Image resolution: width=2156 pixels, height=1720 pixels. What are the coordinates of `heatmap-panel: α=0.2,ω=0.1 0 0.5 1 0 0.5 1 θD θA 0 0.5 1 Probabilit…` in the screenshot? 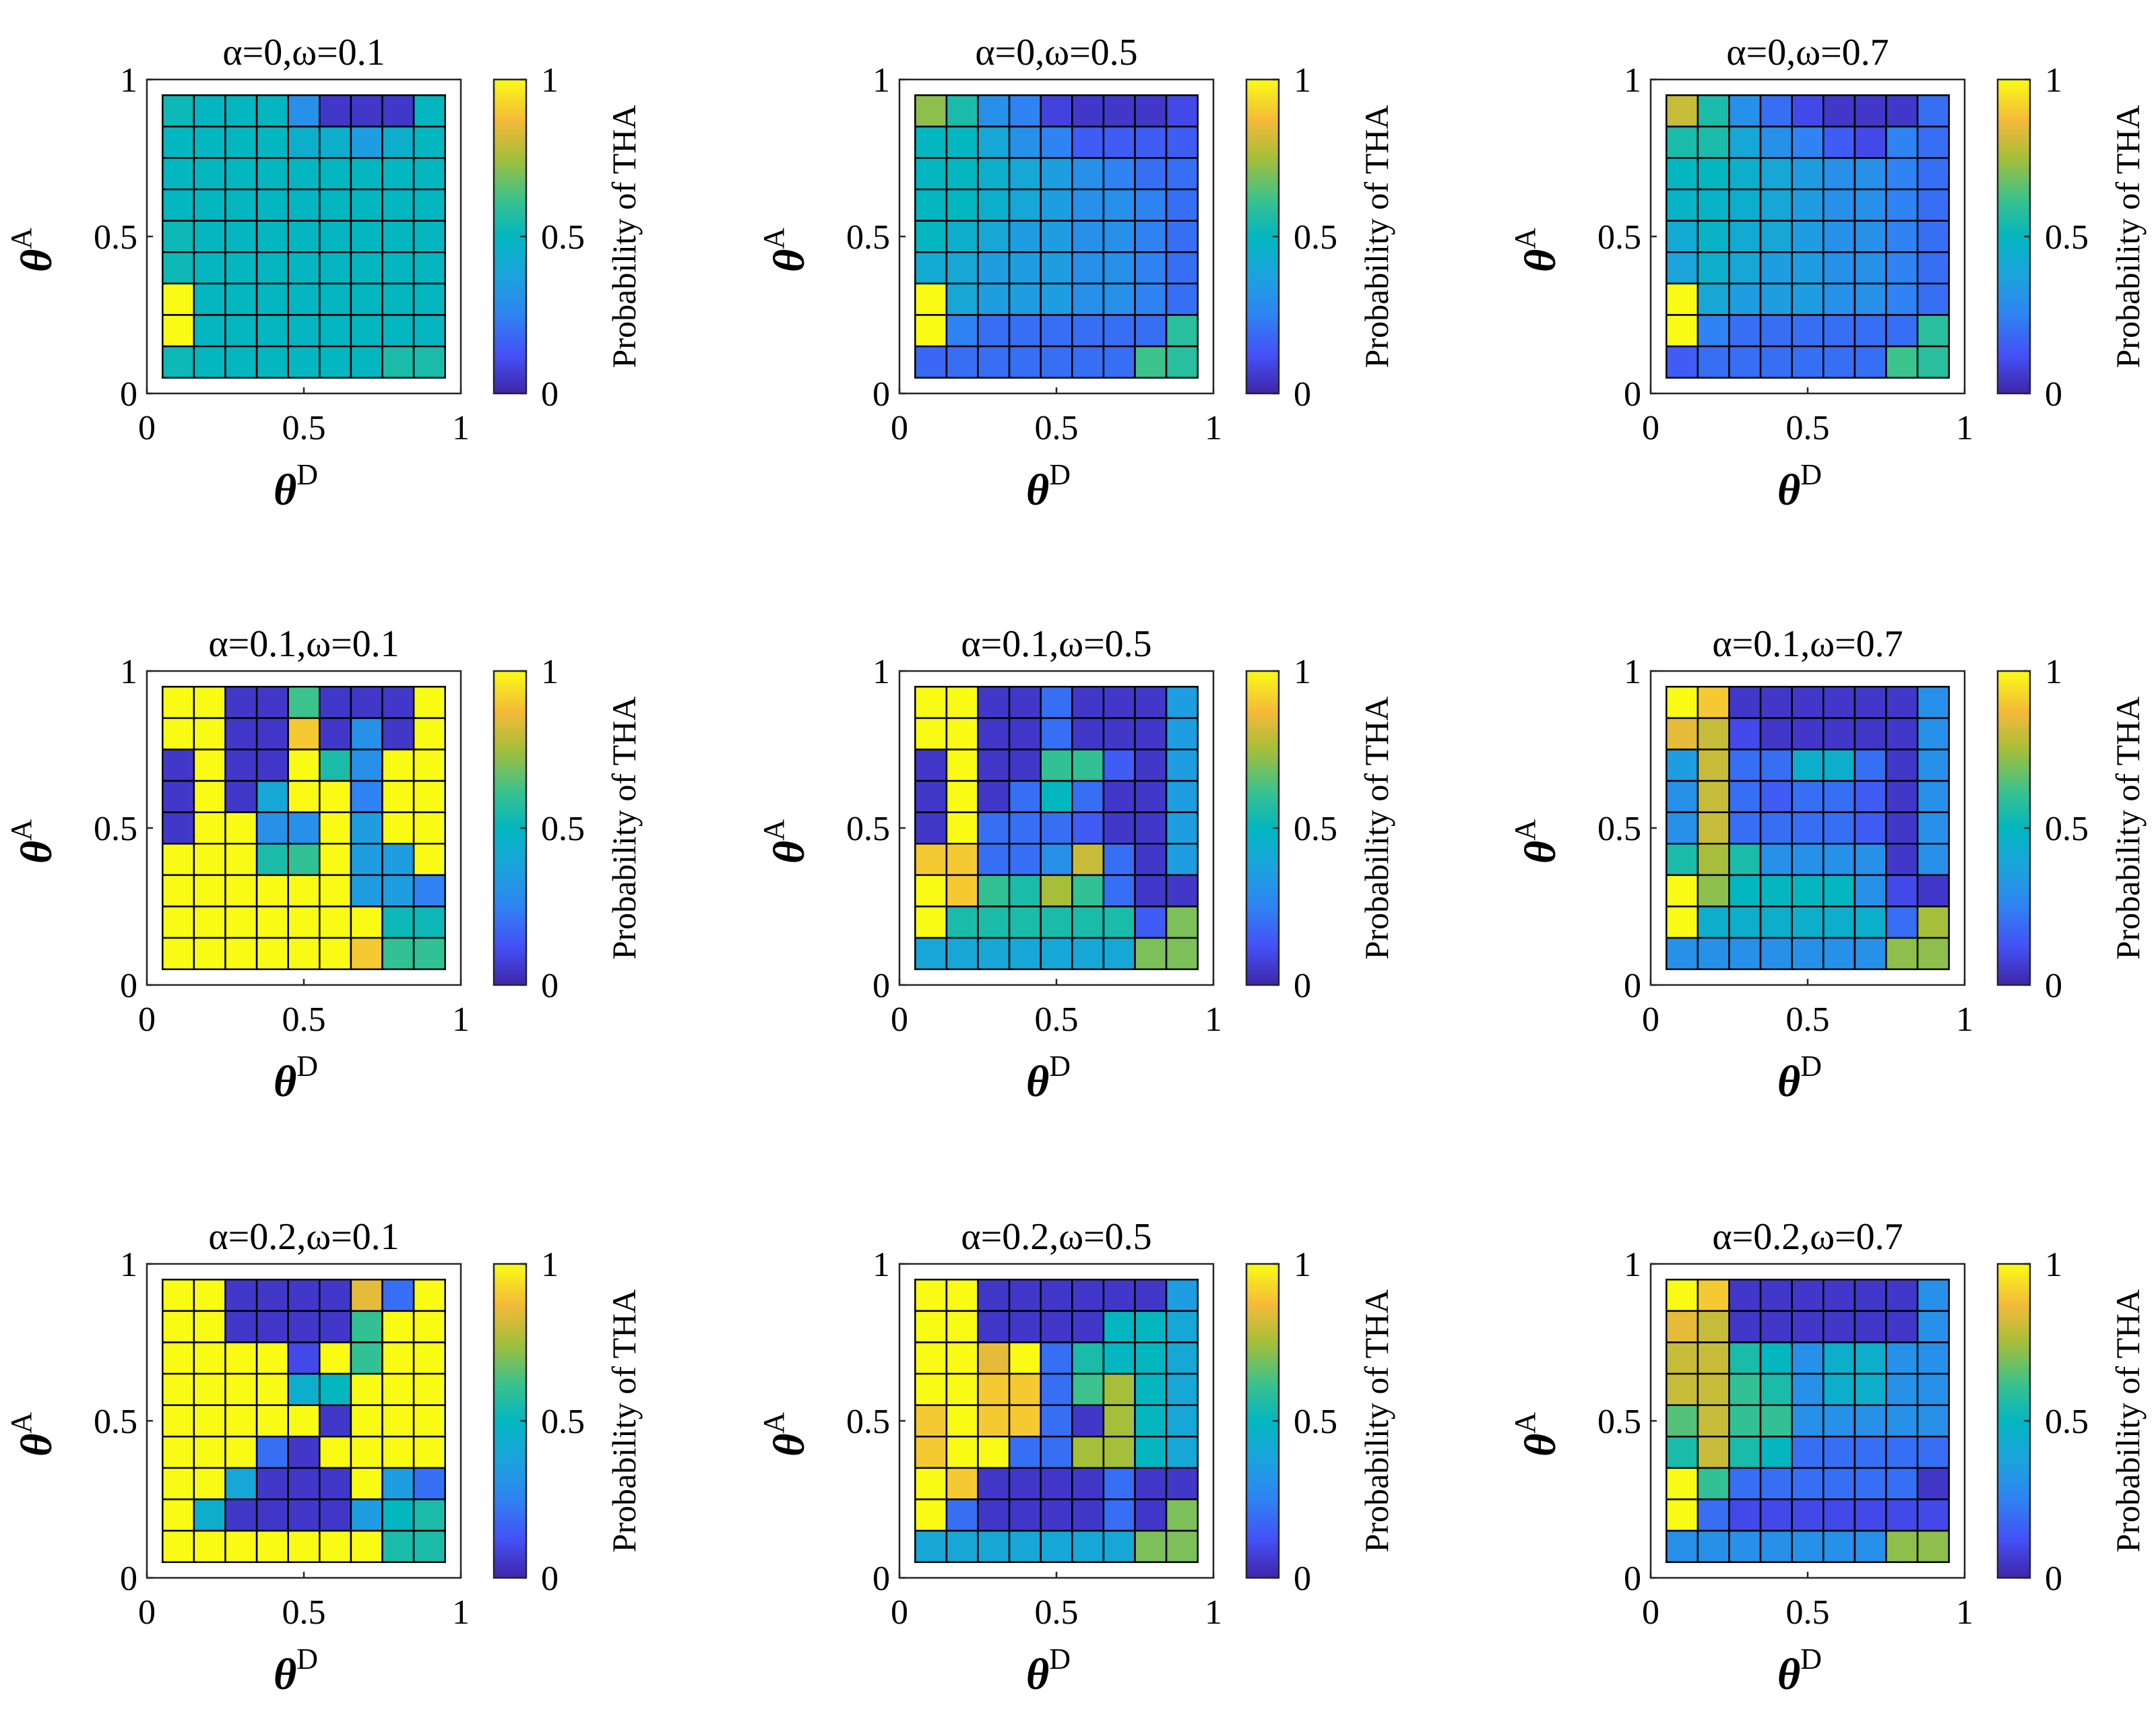 It's located at (324, 1457).